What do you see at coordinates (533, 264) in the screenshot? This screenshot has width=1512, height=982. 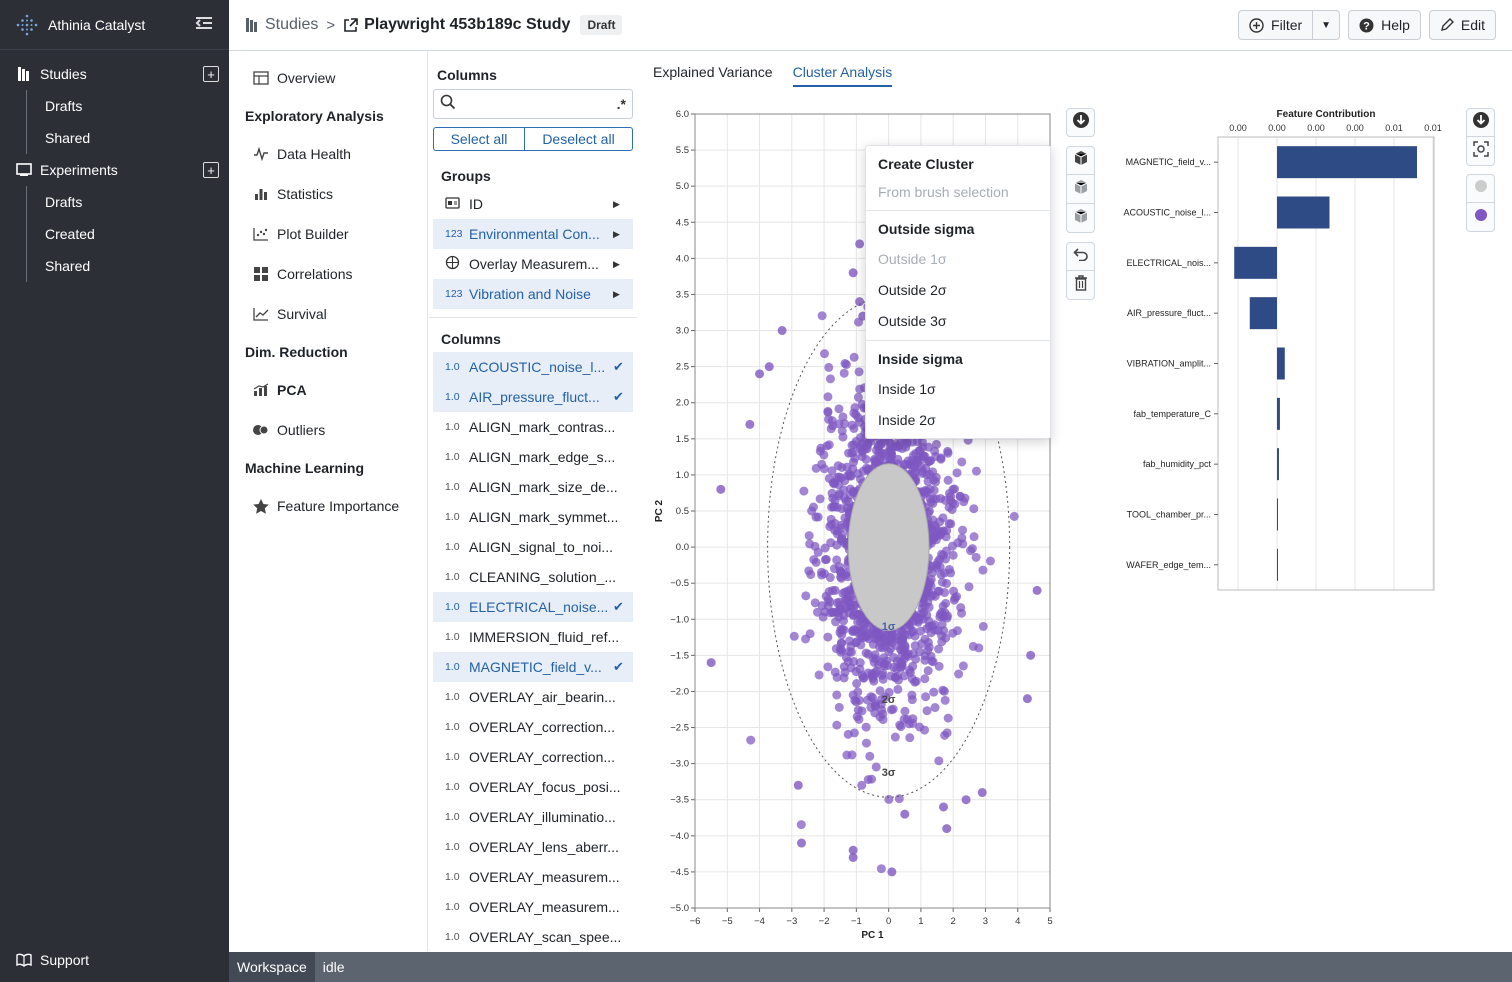 I see `group-row: Overlay Measurem... ▶` at bounding box center [533, 264].